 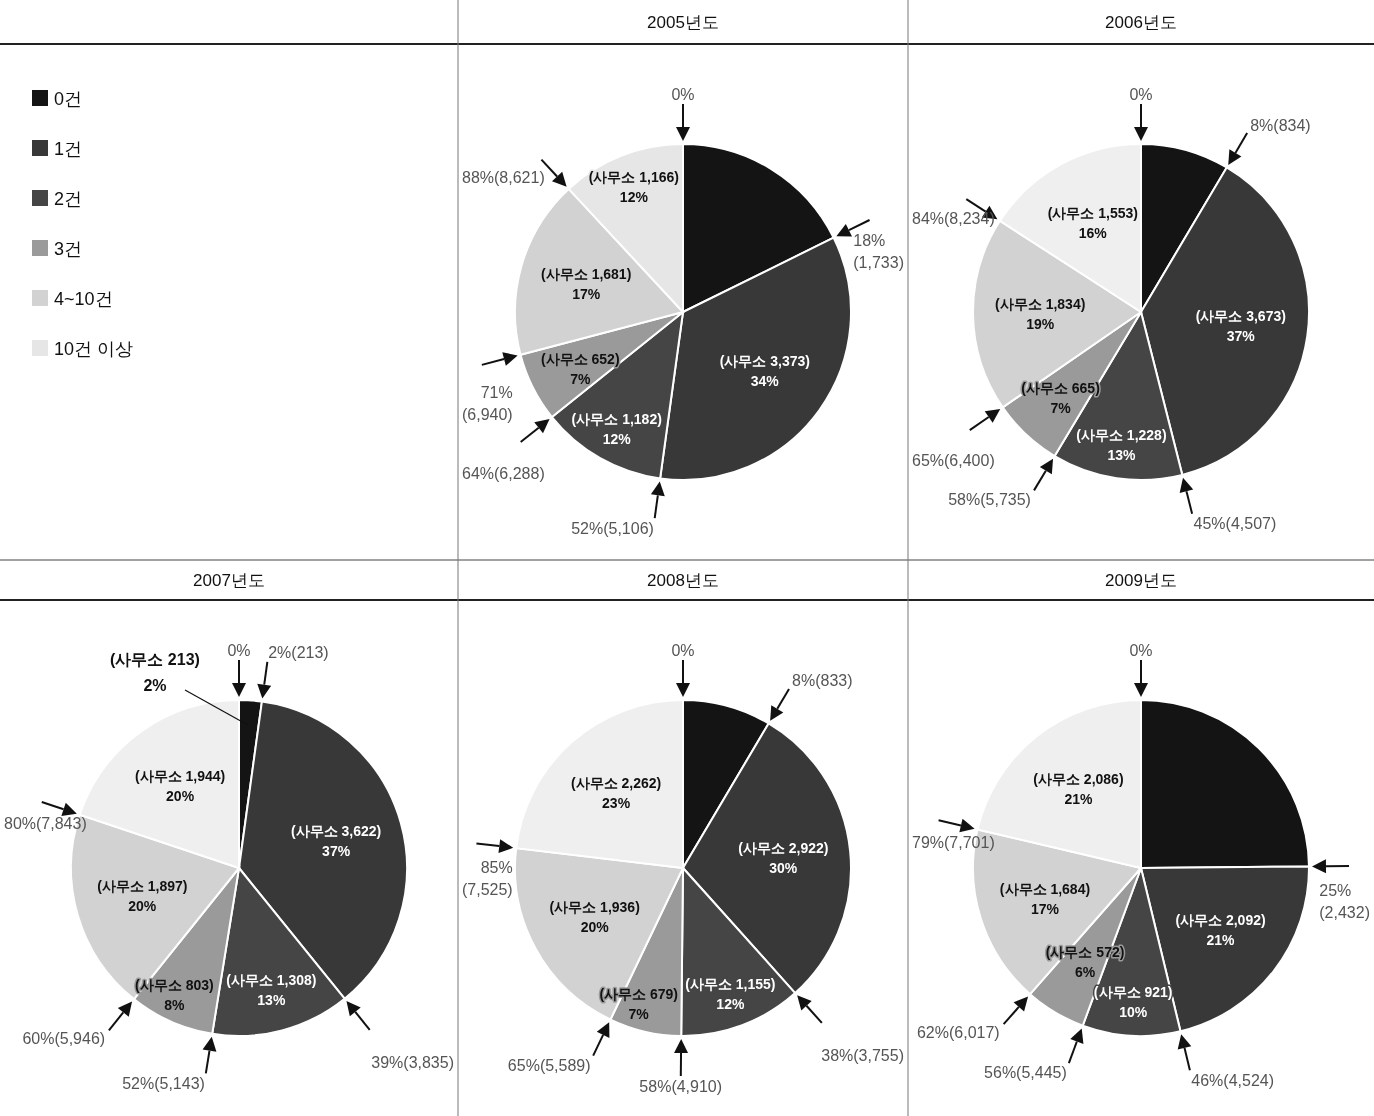 I want to click on data-label: (사무소 2,262) 23%, so click(x=616, y=792).